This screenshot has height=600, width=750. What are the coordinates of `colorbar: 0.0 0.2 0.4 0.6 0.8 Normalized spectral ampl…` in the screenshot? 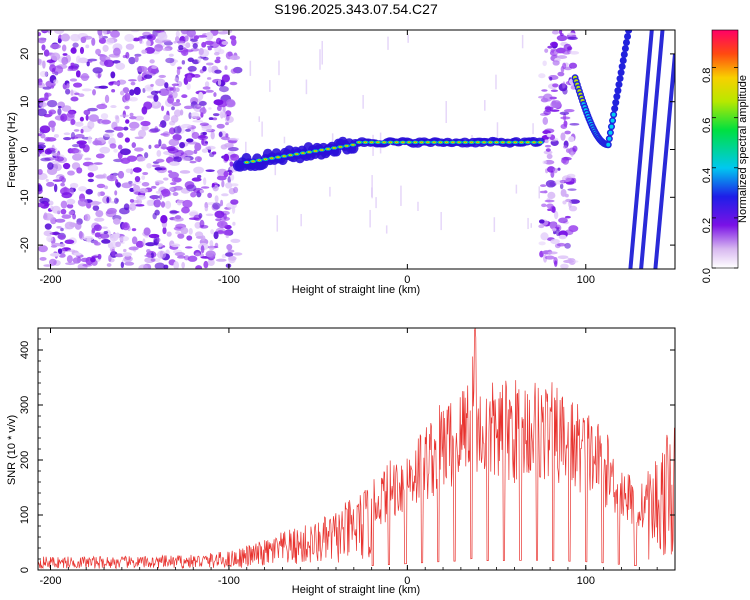 It's located at (725, 156).